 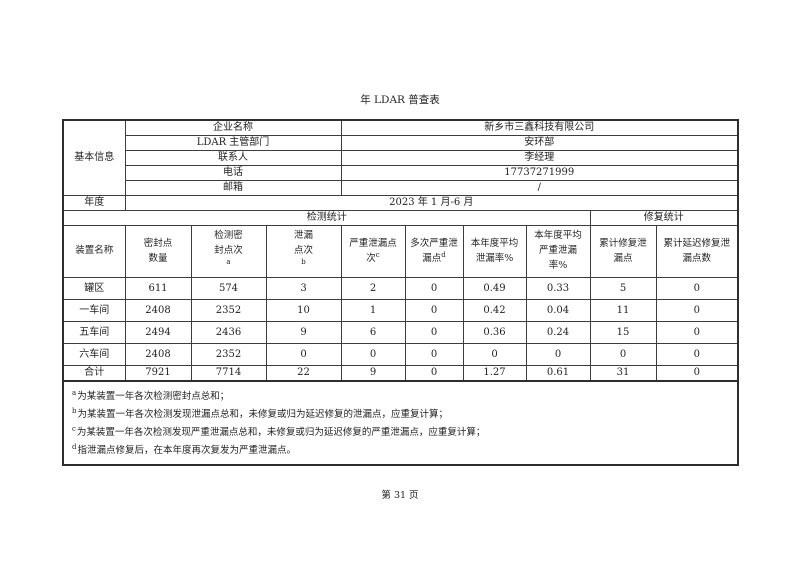 I want to click on stat-cell: 15, so click(x=623, y=332).